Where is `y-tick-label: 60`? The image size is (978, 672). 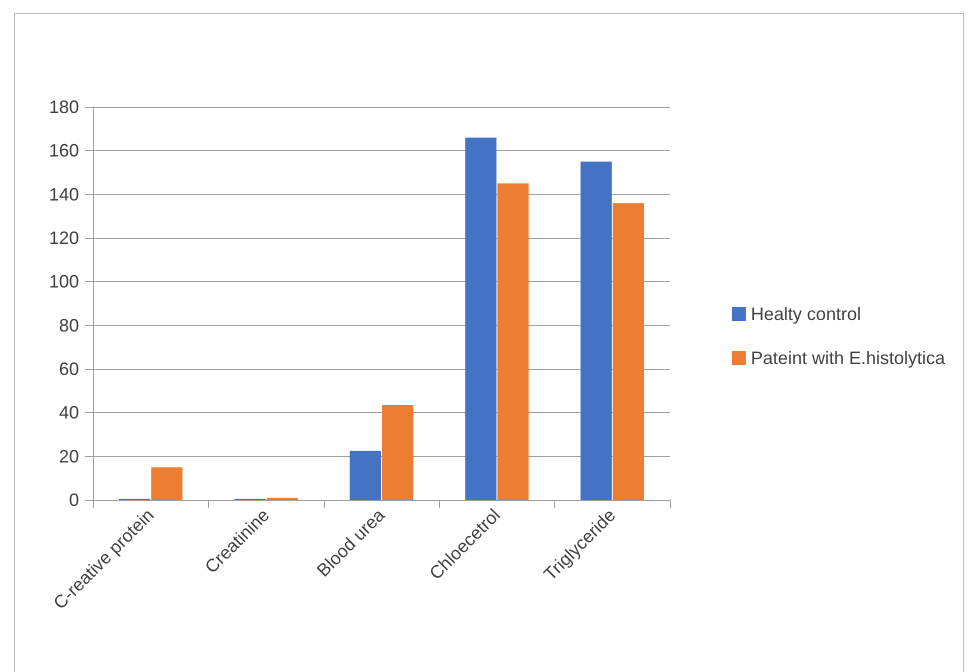 y-tick-label: 60 is located at coordinates (68, 369).